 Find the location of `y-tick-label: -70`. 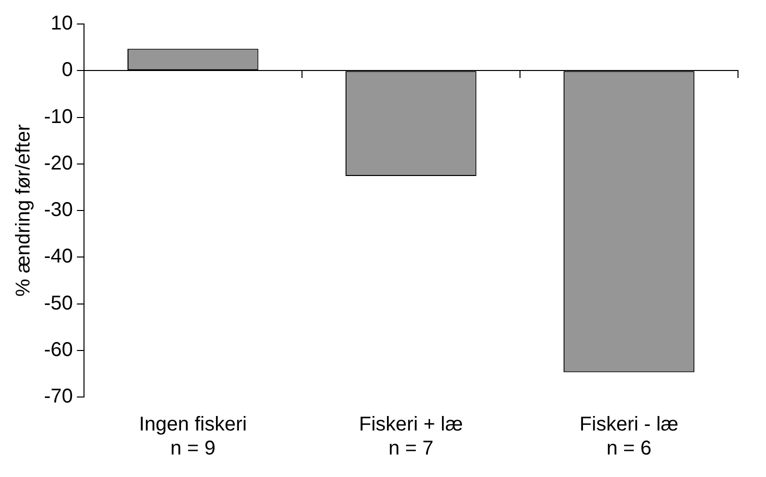

y-tick-label: -70 is located at coordinates (58, 397).